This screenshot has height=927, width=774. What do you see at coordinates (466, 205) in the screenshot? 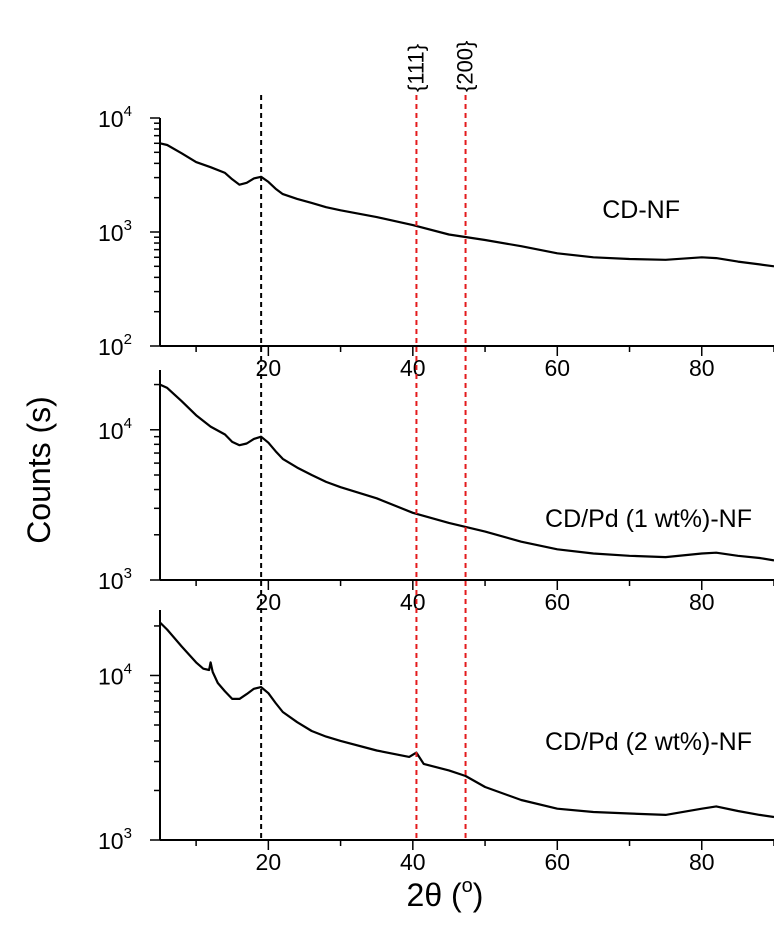
I see `series-line-cd-nf` at bounding box center [466, 205].